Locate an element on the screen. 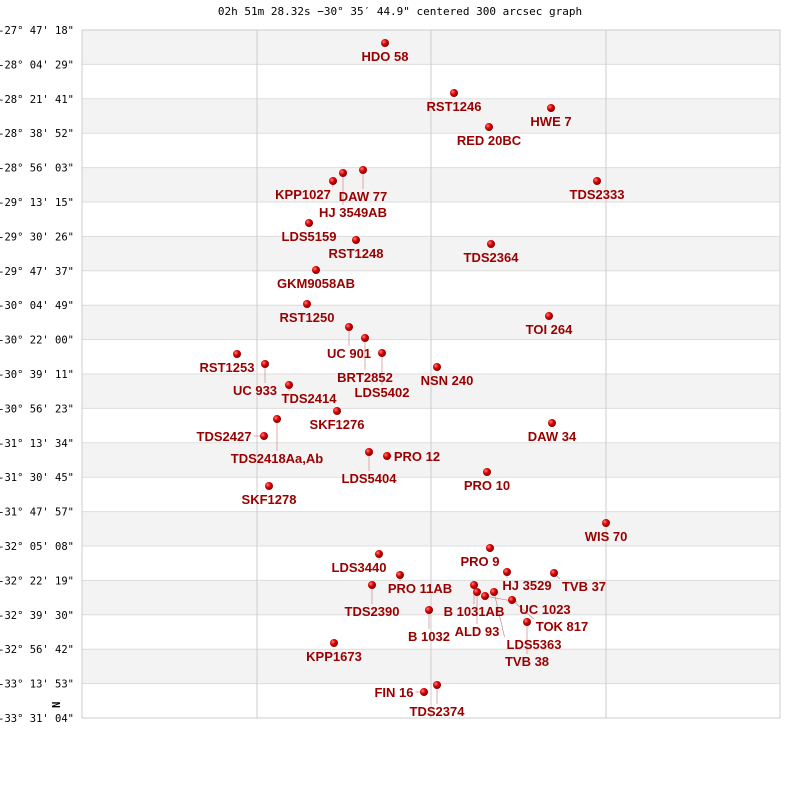 The height and width of the screenshot is (800, 800). star-label: FIN 16 is located at coordinates (393, 692).